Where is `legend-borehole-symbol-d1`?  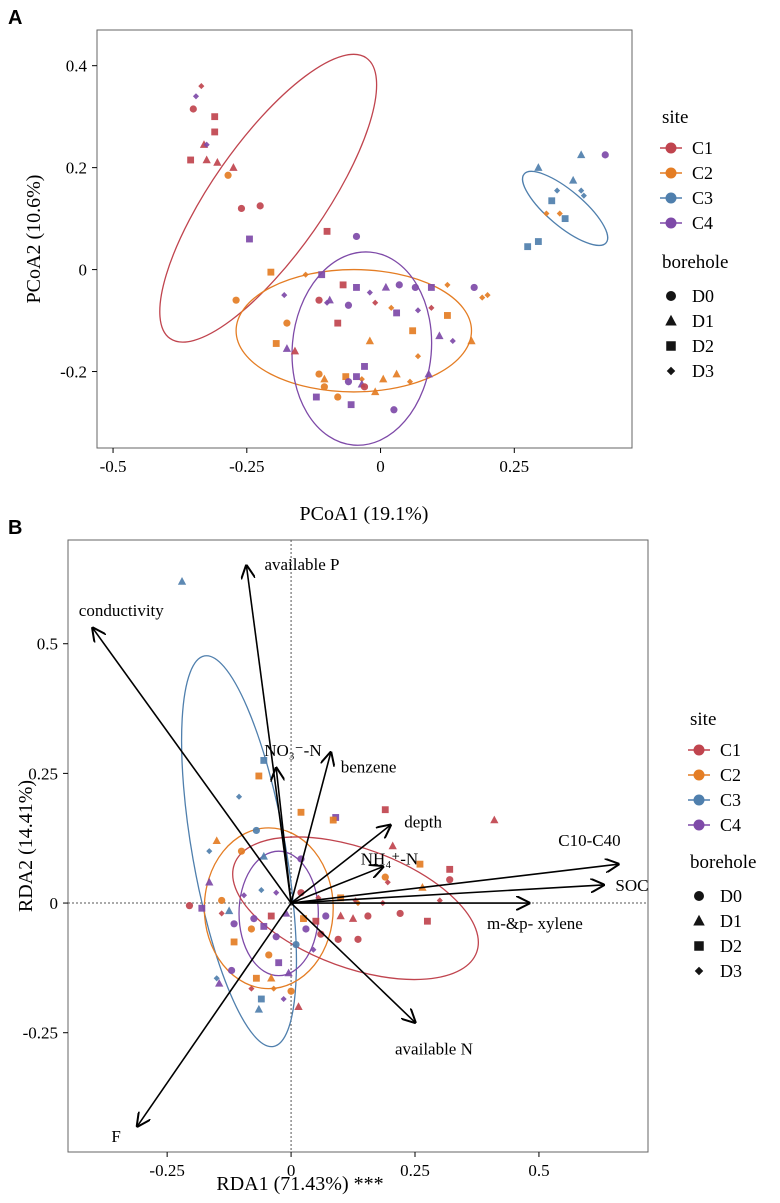 legend-borehole-symbol-d1 is located at coordinates (699, 920).